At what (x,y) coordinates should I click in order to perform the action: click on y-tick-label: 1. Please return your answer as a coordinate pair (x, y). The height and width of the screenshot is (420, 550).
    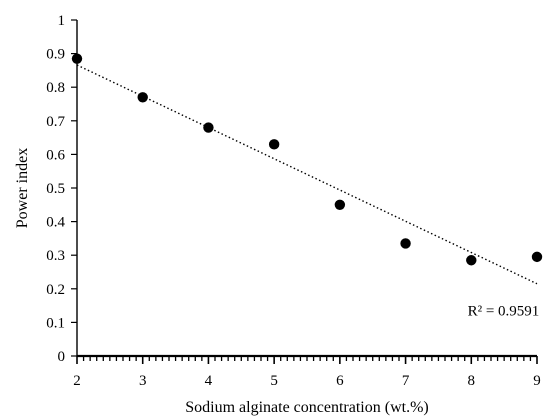
    Looking at the image, I should click on (62, 21).